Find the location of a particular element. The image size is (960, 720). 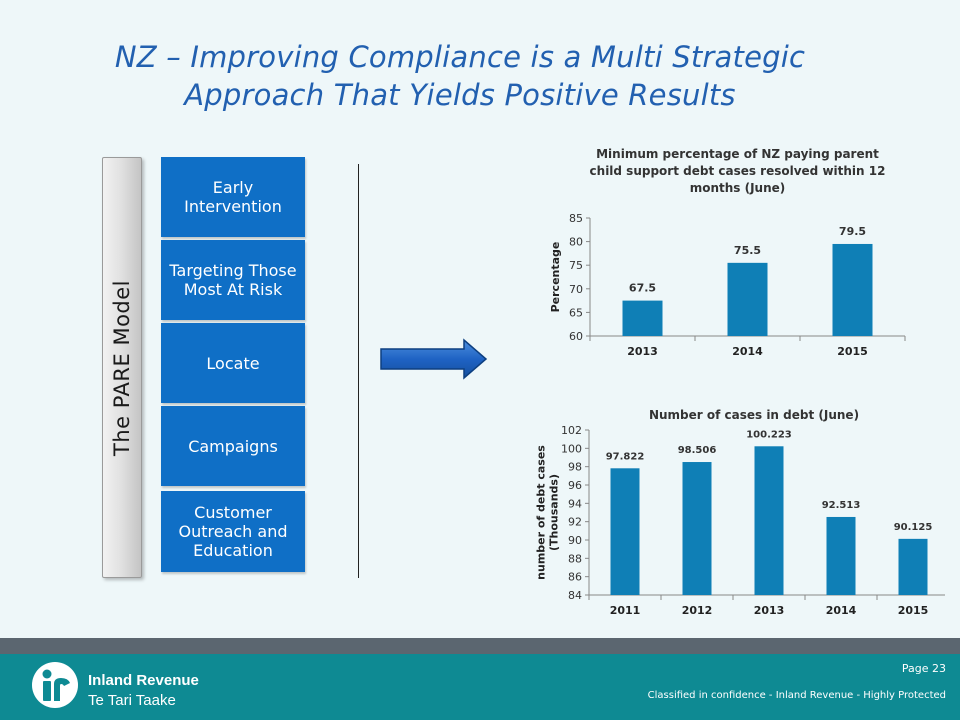

y-tick-label: 75 is located at coordinates (576, 265).